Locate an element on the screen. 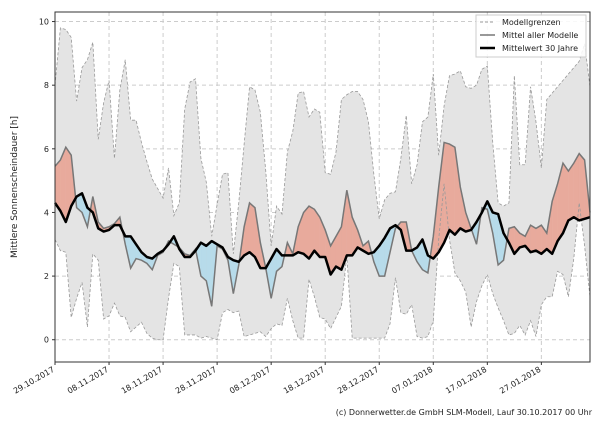  legend-label-range: Modellgrenzen is located at coordinates (531, 22).